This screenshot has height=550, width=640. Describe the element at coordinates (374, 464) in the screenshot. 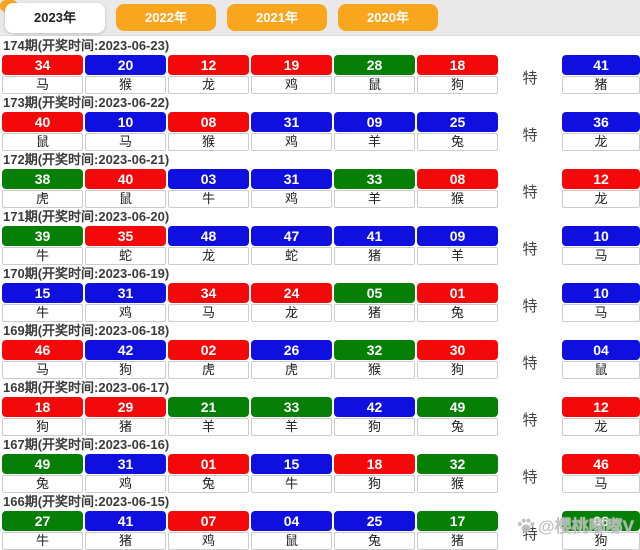

I see `number-ball: 18` at that location.